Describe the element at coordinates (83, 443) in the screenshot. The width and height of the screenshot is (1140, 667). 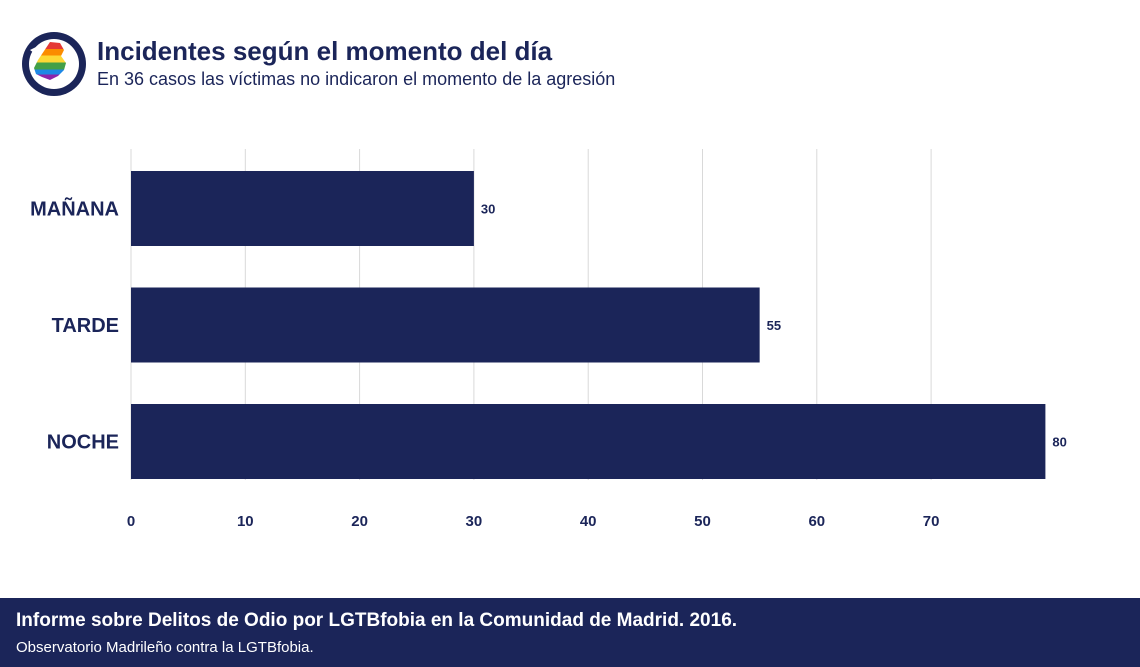
I see `category-label-2: NOCHE` at that location.